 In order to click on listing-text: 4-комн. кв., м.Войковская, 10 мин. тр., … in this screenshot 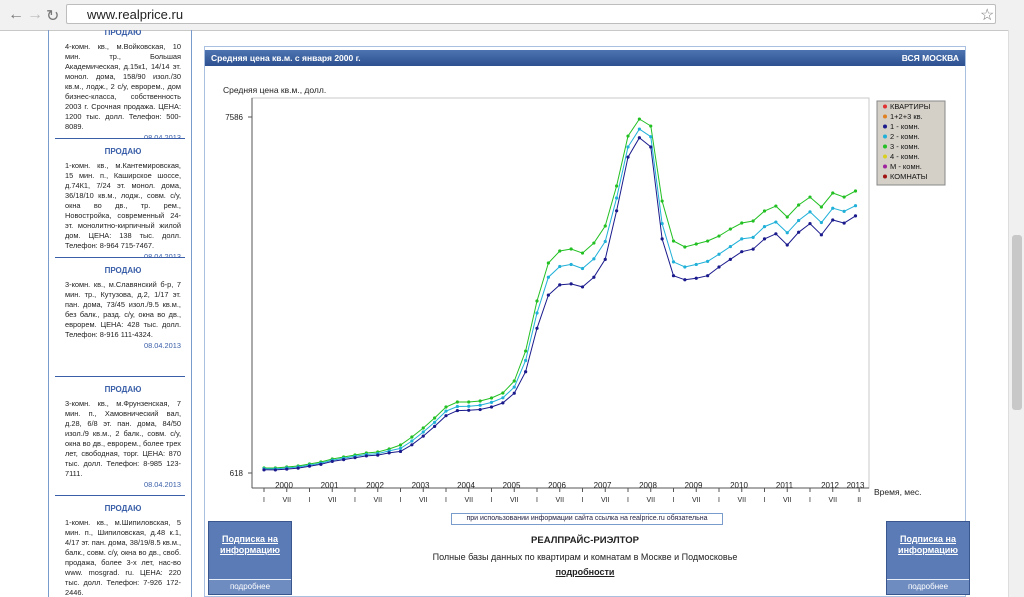, I will do `click(123, 86)`.